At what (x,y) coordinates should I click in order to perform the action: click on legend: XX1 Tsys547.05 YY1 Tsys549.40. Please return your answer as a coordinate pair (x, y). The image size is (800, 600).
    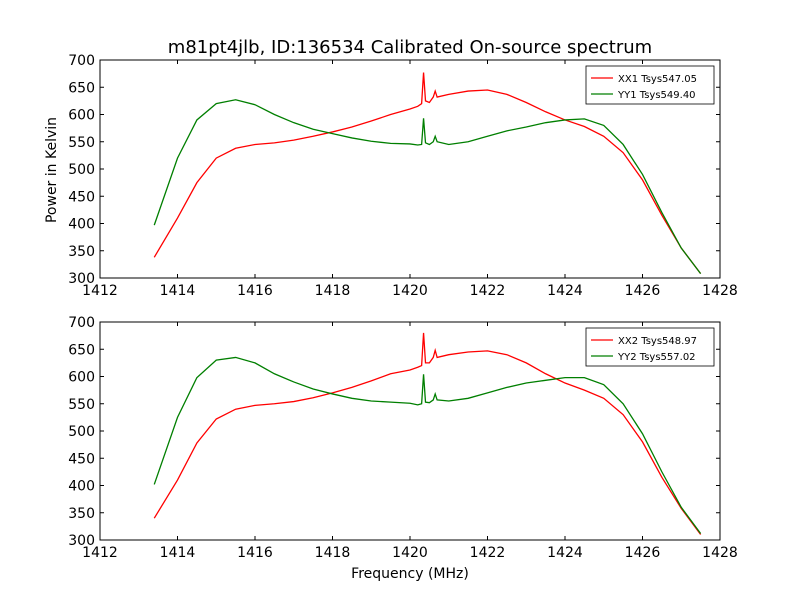
    Looking at the image, I should click on (650, 85).